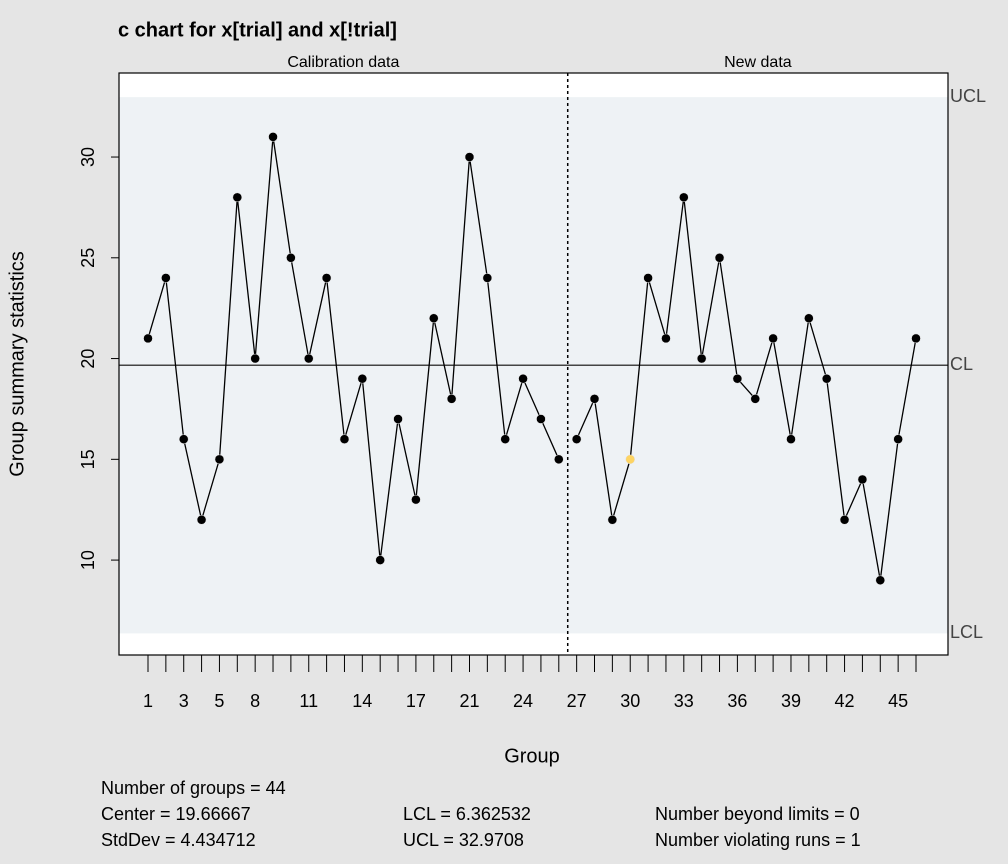 The width and height of the screenshot is (1008, 864). I want to click on panel-label: Calibration data, so click(343, 62).